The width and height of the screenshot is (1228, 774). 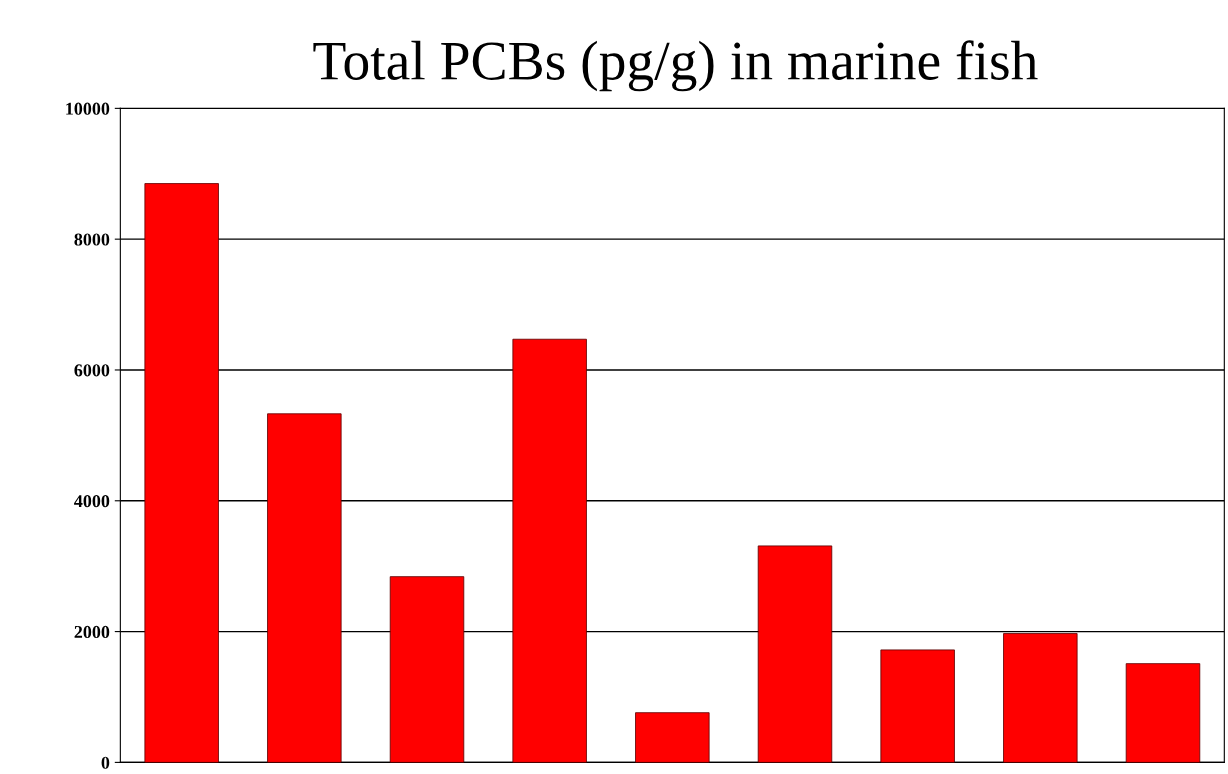 I want to click on y-tick-label: 10000, so click(x=88, y=108).